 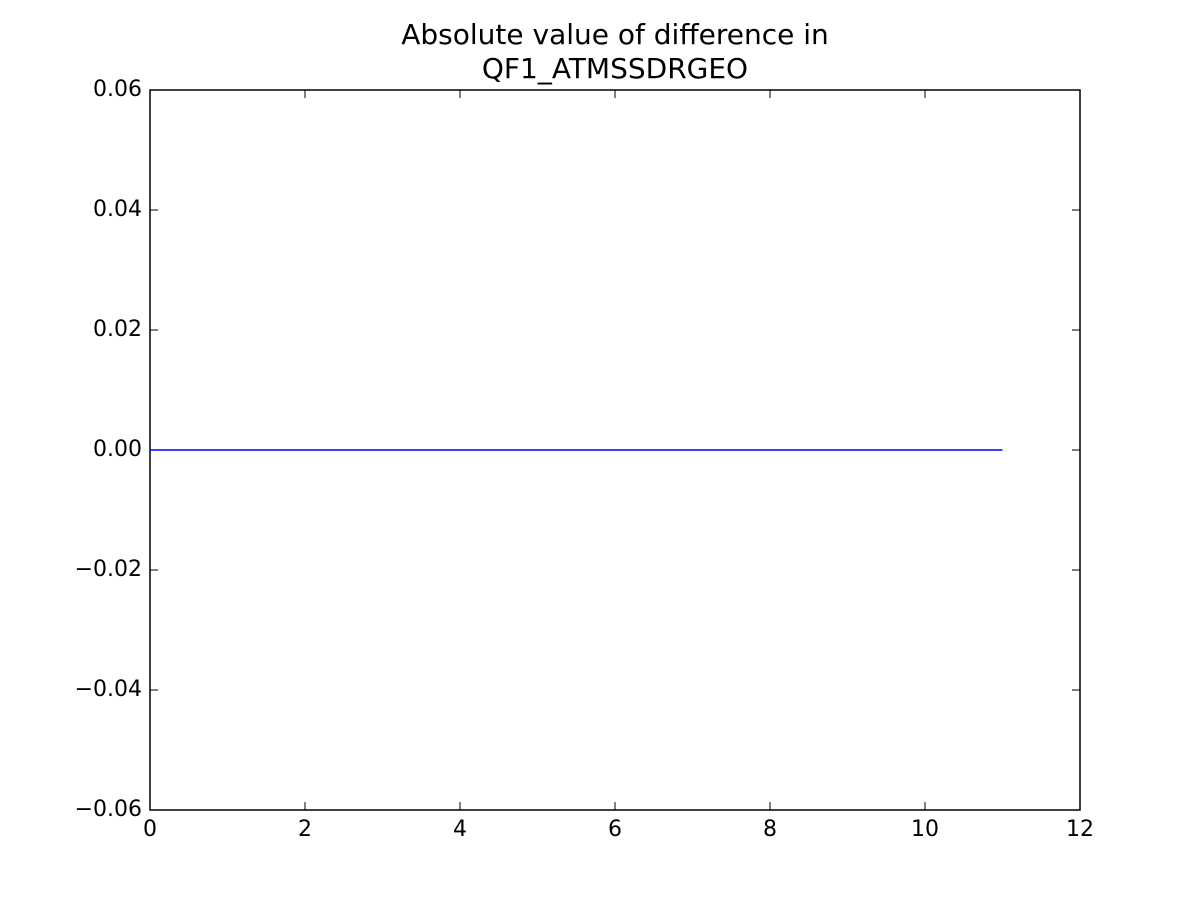 What do you see at coordinates (925, 829) in the screenshot?
I see `x-tick-label: 10` at bounding box center [925, 829].